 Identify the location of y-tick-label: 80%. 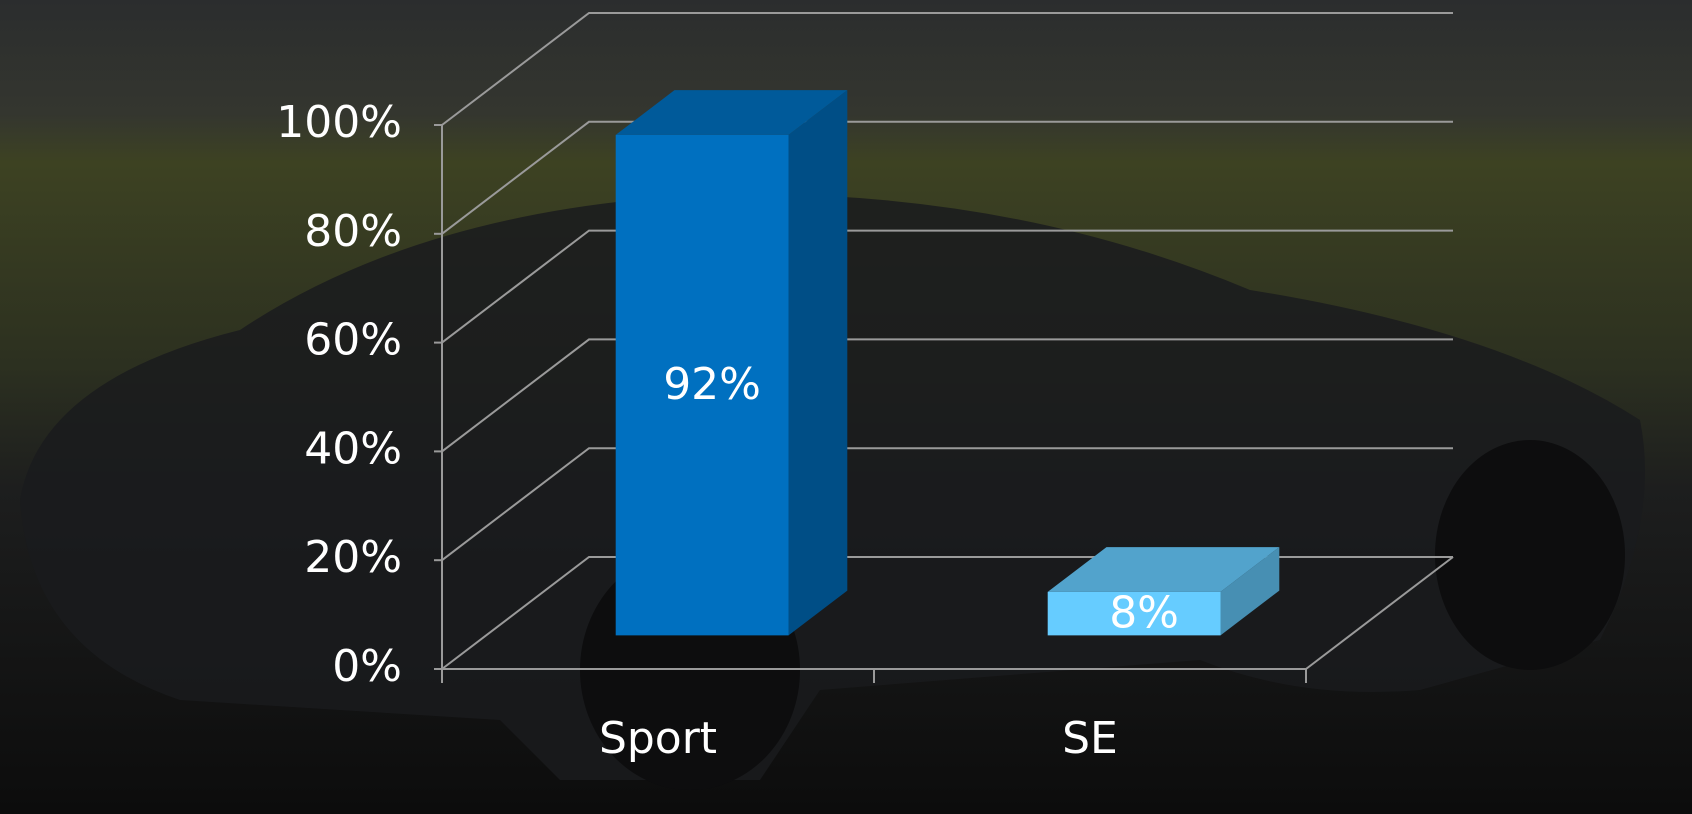
(353, 231).